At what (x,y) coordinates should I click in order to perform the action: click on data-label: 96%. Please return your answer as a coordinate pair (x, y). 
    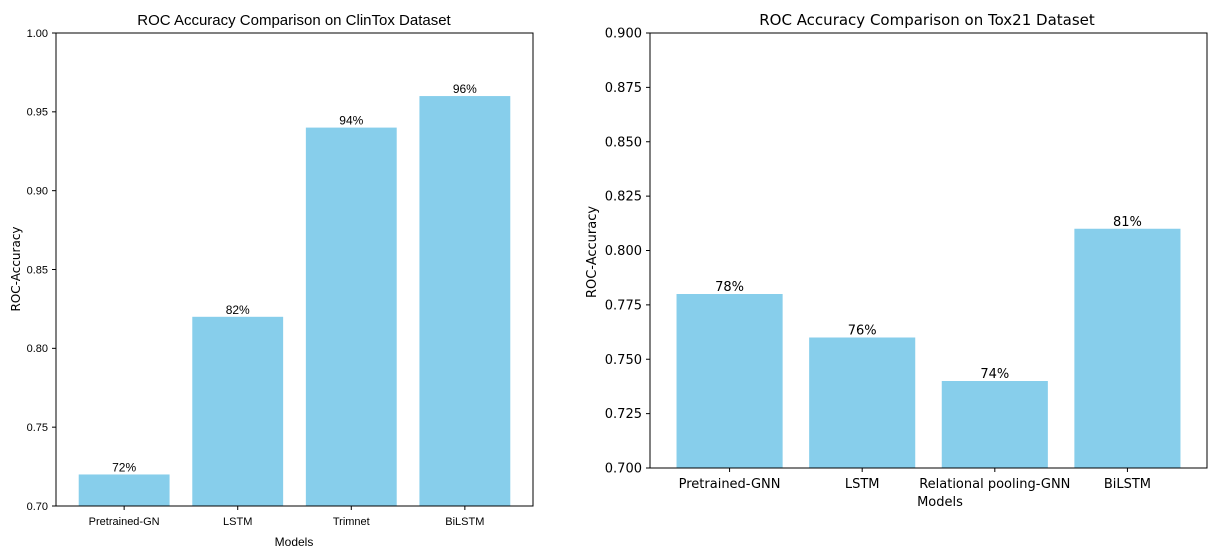
    Looking at the image, I should click on (465, 89).